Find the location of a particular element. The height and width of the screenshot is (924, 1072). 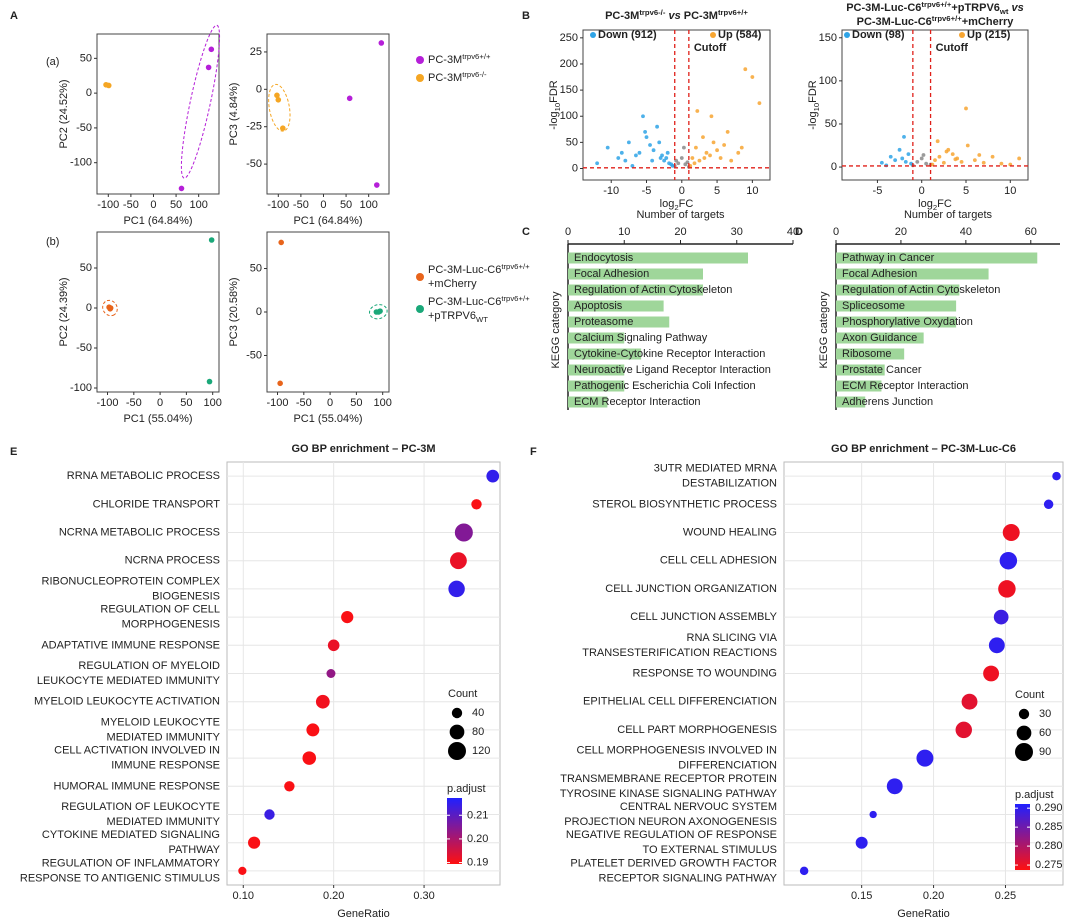

category-label: ADAPTATIVE IMMUNE RESPONSE is located at coordinates (130, 645).